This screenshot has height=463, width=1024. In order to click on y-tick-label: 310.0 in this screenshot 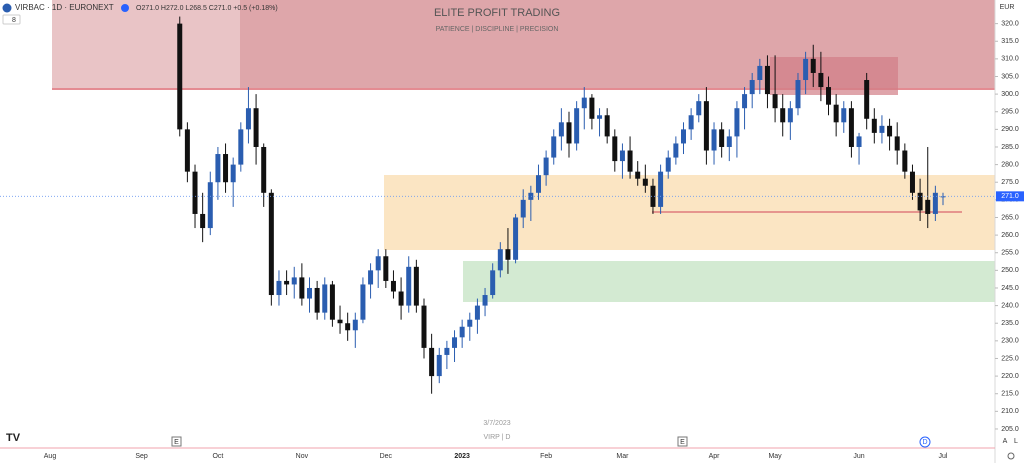, I will do `click(1010, 59)`.